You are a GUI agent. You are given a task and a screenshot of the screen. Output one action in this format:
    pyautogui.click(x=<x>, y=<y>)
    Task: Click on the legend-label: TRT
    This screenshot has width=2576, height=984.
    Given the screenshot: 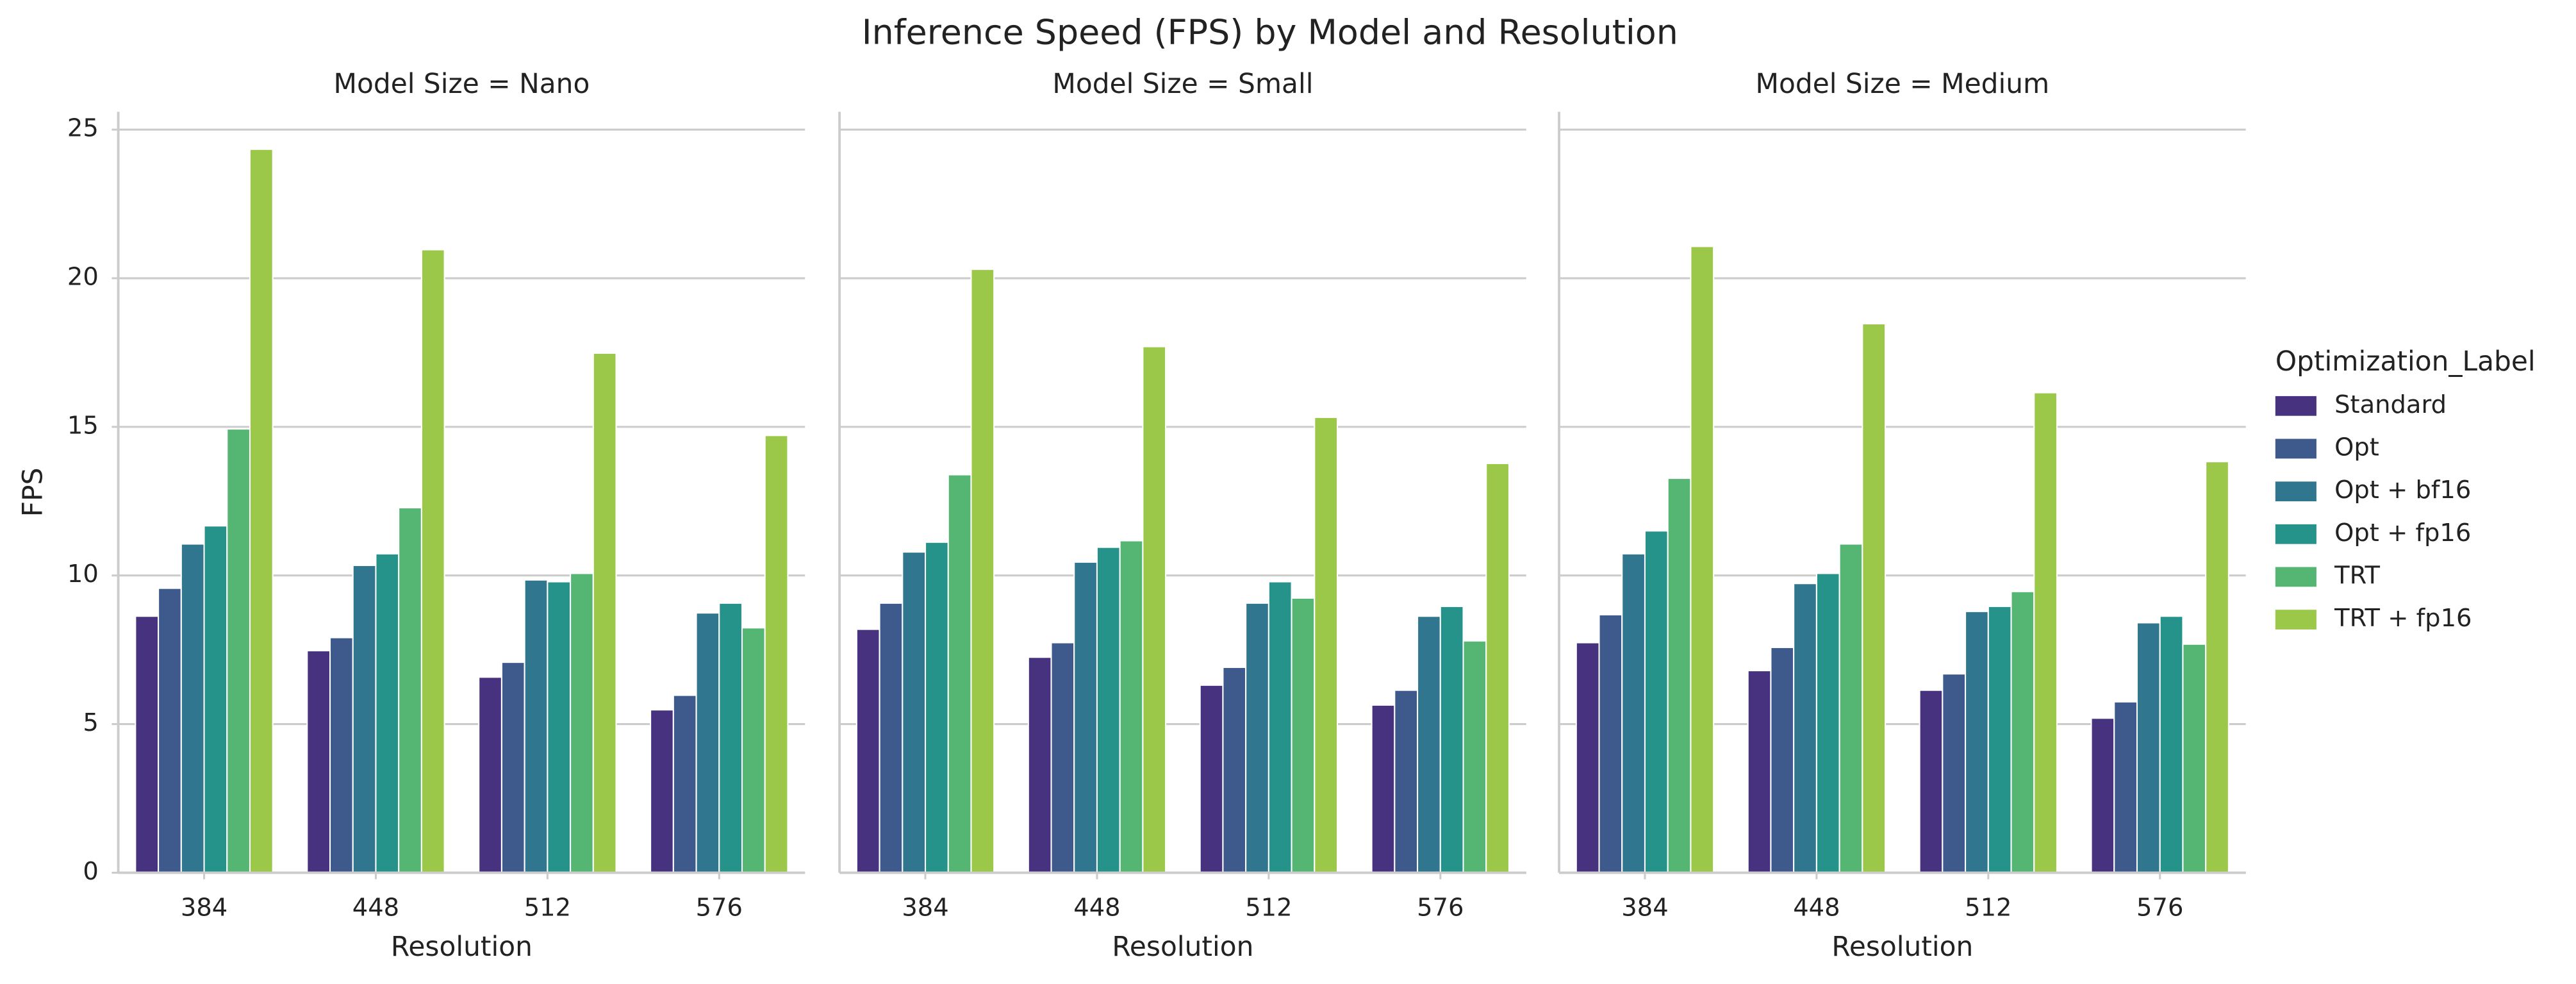 What is the action you would take?
    pyautogui.click(x=2357, y=575)
    